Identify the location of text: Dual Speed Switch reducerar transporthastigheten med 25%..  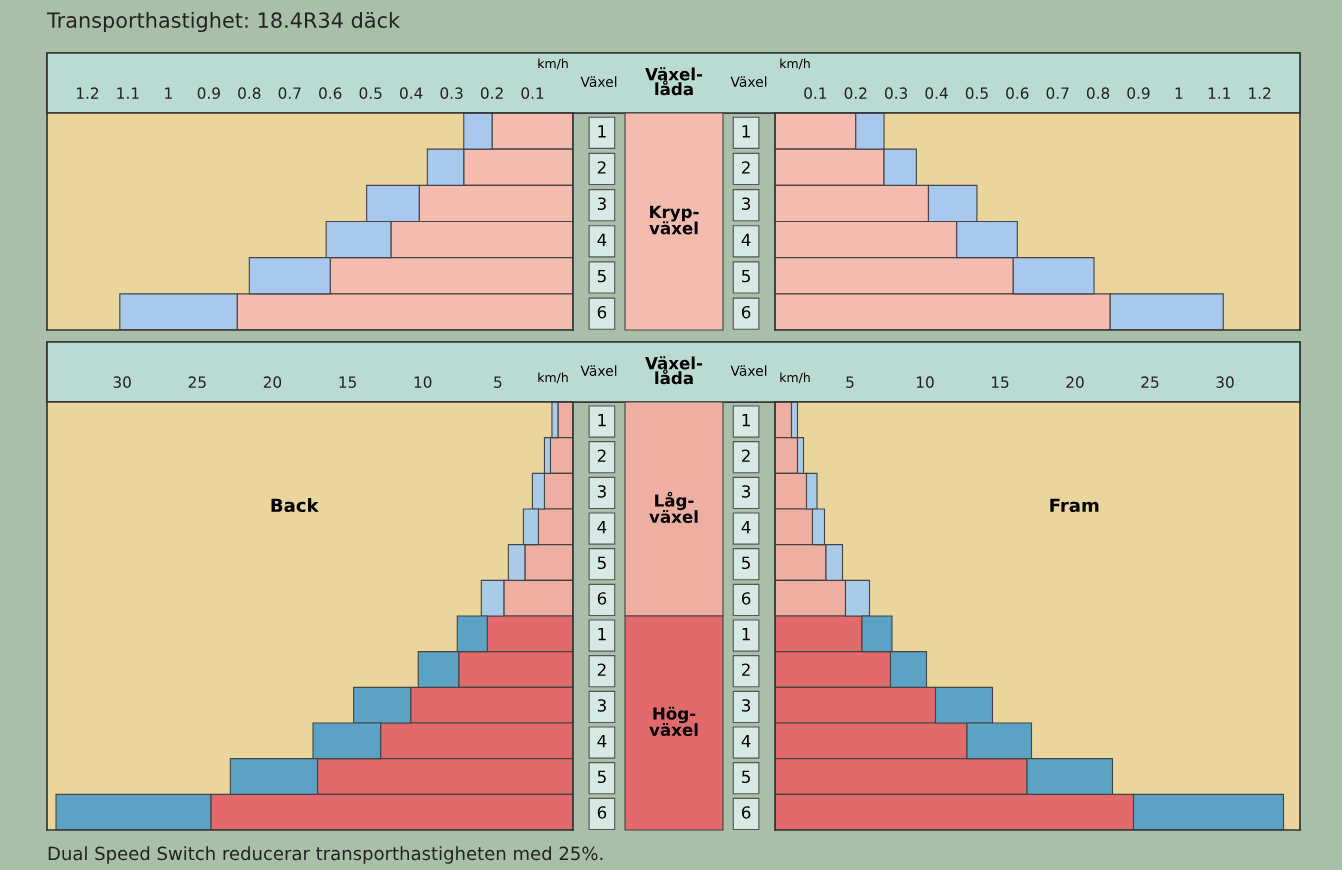
(325, 855).